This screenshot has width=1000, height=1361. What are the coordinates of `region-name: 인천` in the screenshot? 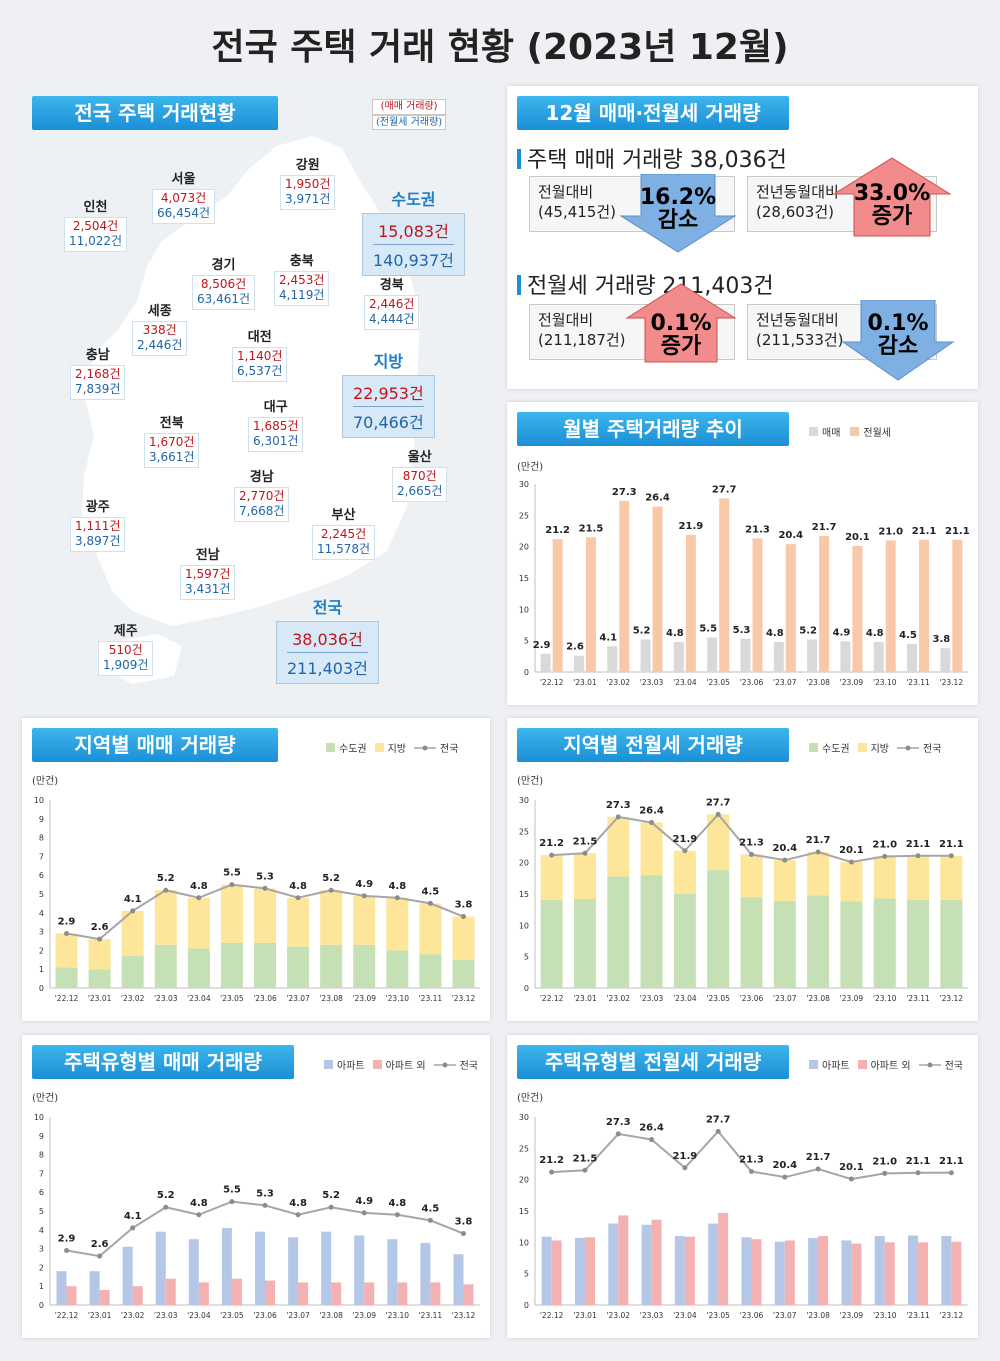 It's located at (95, 207).